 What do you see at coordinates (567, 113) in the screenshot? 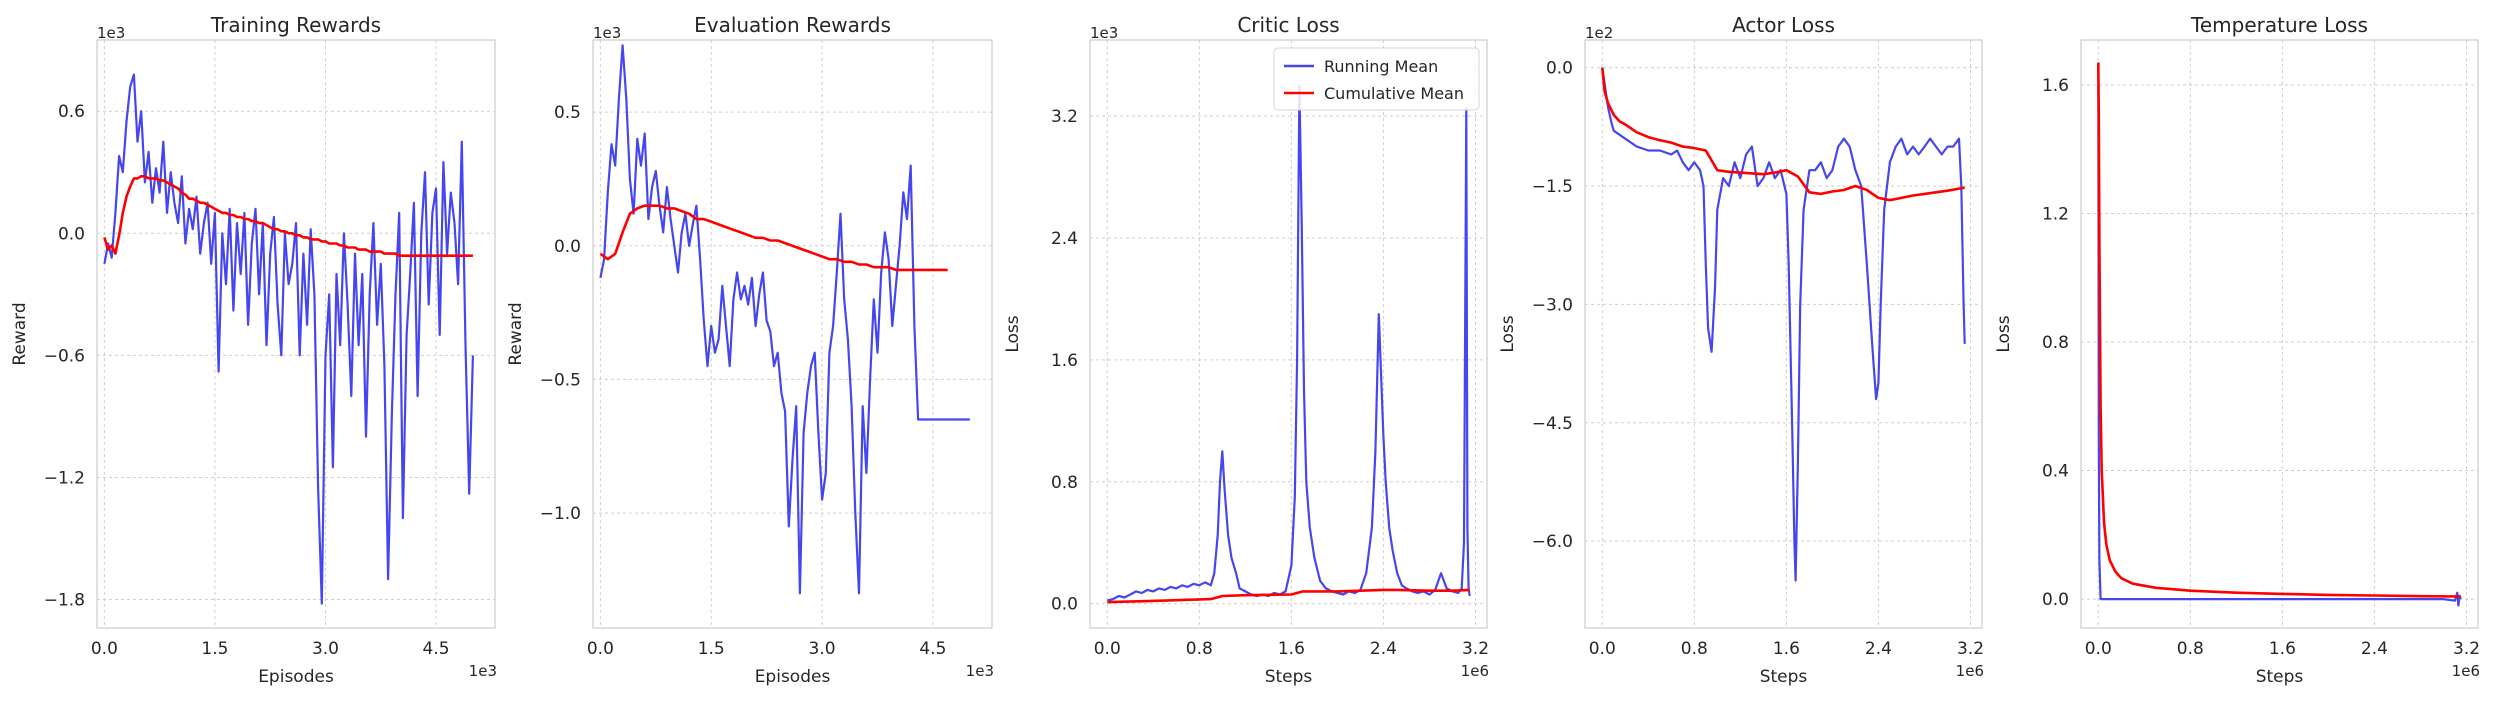
I see `y-tick-label: 0.5` at bounding box center [567, 113].